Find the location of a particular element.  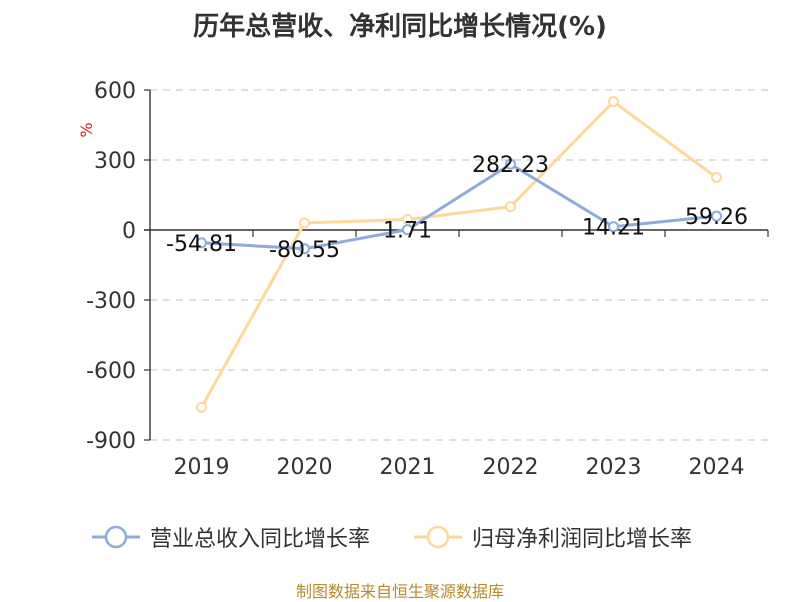

data-labels: -54.81 -80.55 1.71 282.23 14.21 59.26 is located at coordinates (457, 208).